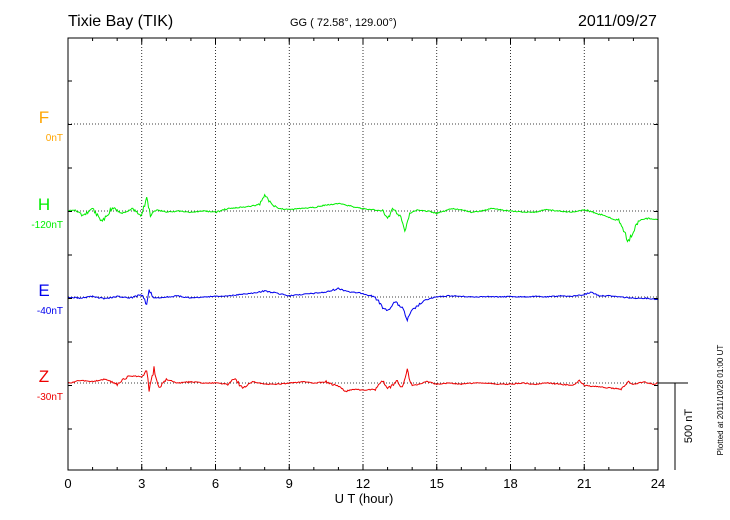 This screenshot has width=730, height=520. I want to click on x-tick-label: 9, so click(289, 483).